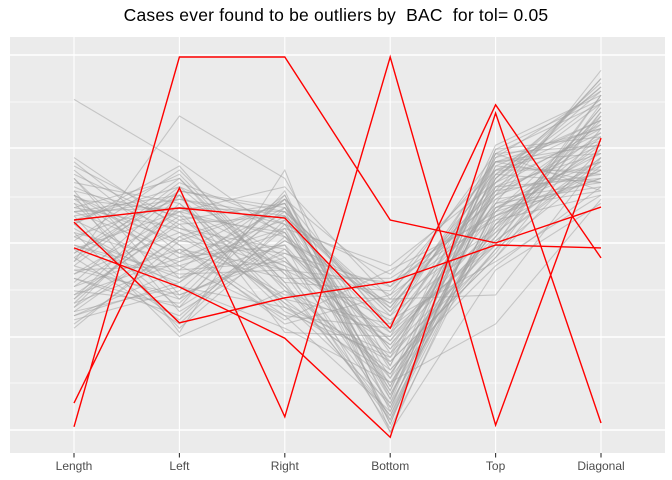 The height and width of the screenshot is (480, 672). I want to click on axis-label-length: Length, so click(74, 466).